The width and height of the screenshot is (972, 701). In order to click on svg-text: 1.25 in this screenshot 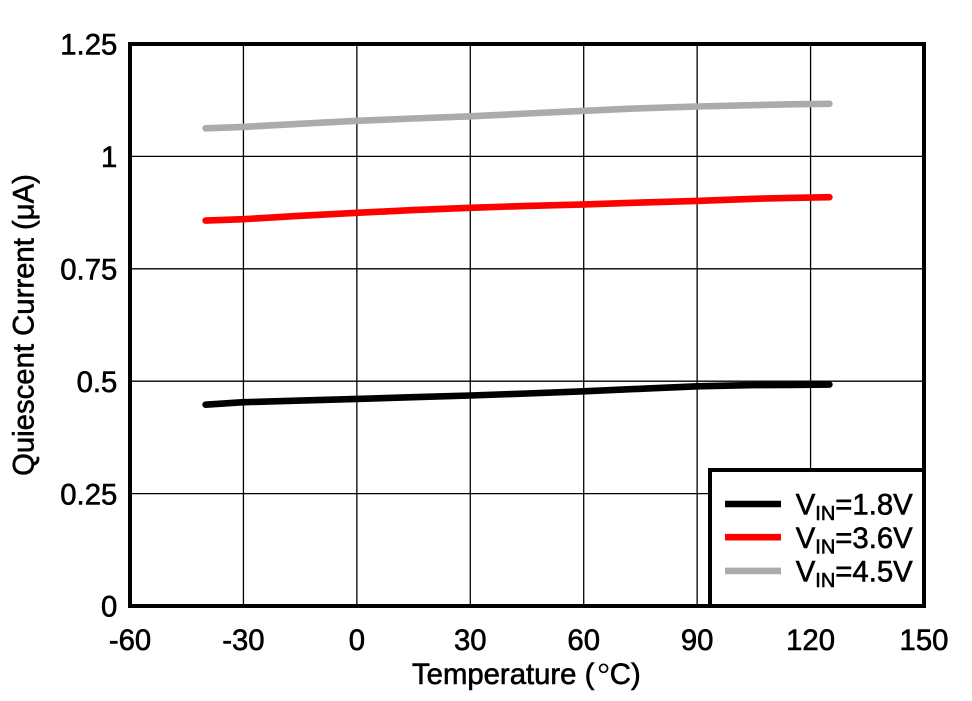, I will do `click(88, 45)`.